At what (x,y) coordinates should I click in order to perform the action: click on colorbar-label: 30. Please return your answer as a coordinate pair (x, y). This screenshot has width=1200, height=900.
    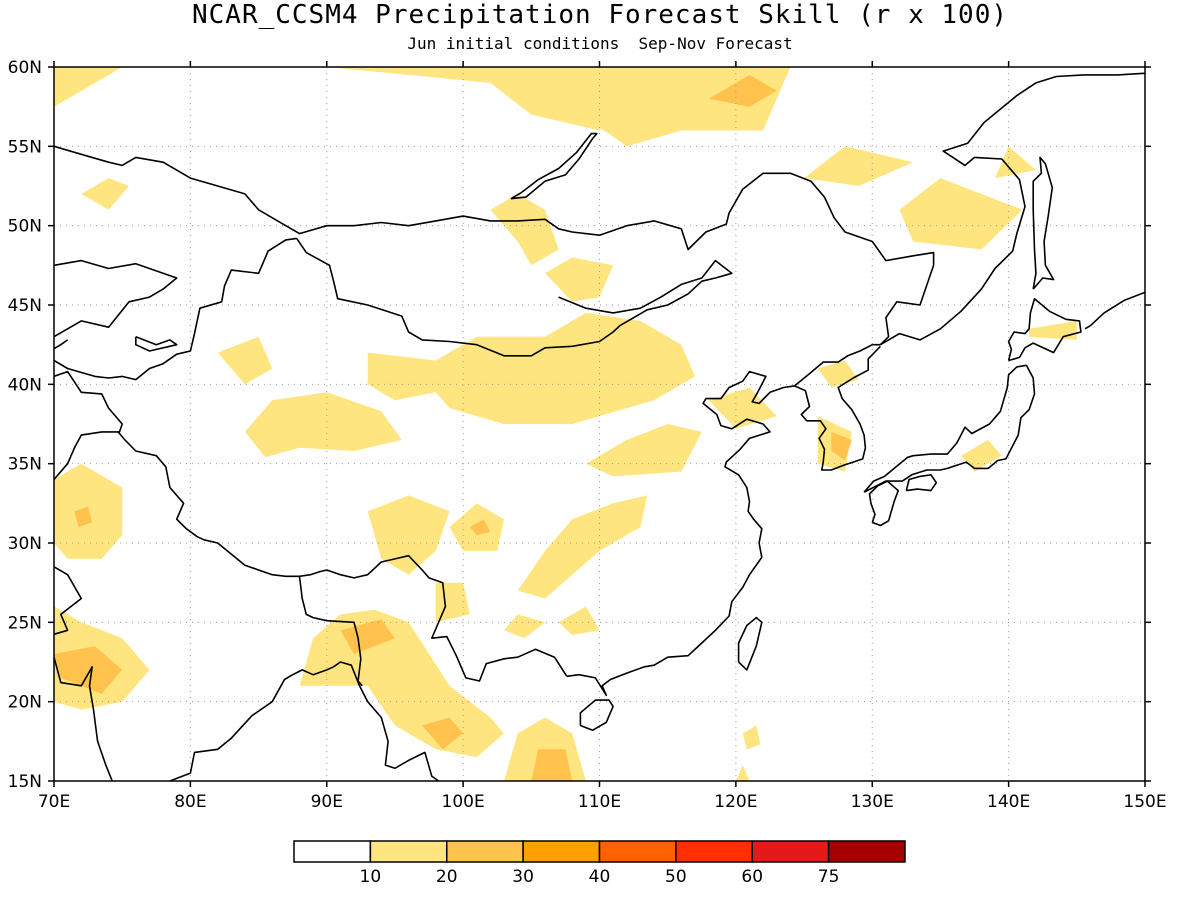
    Looking at the image, I should click on (523, 877).